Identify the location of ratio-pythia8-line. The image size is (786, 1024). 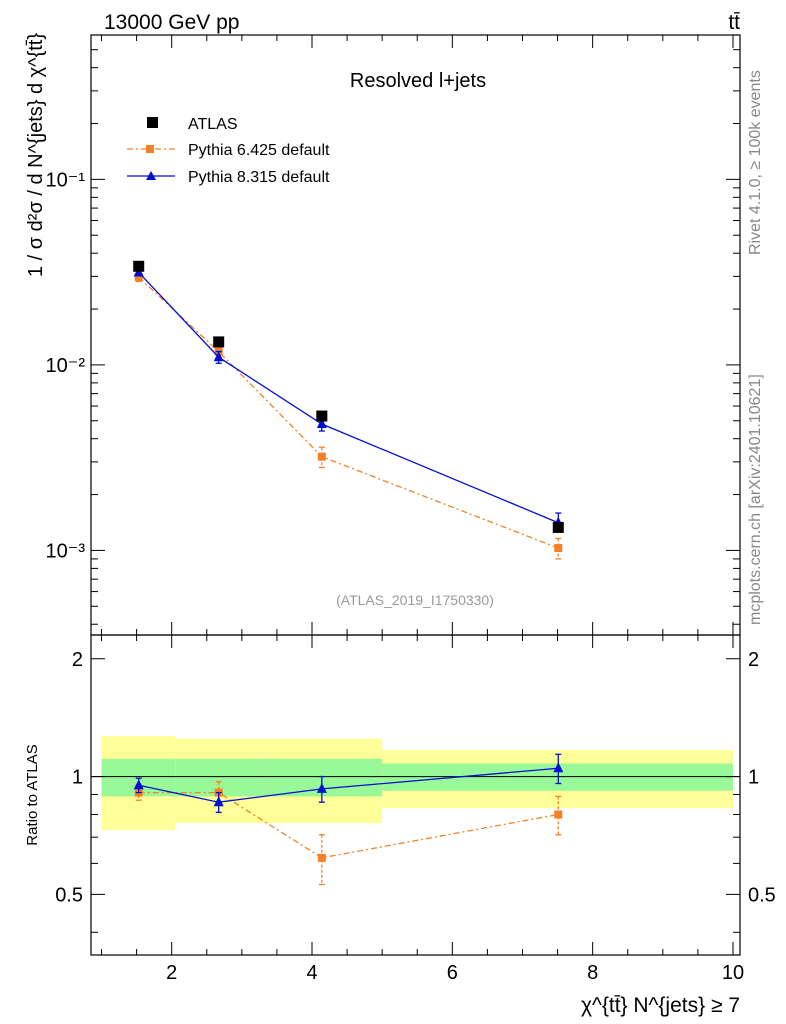
(348, 785).